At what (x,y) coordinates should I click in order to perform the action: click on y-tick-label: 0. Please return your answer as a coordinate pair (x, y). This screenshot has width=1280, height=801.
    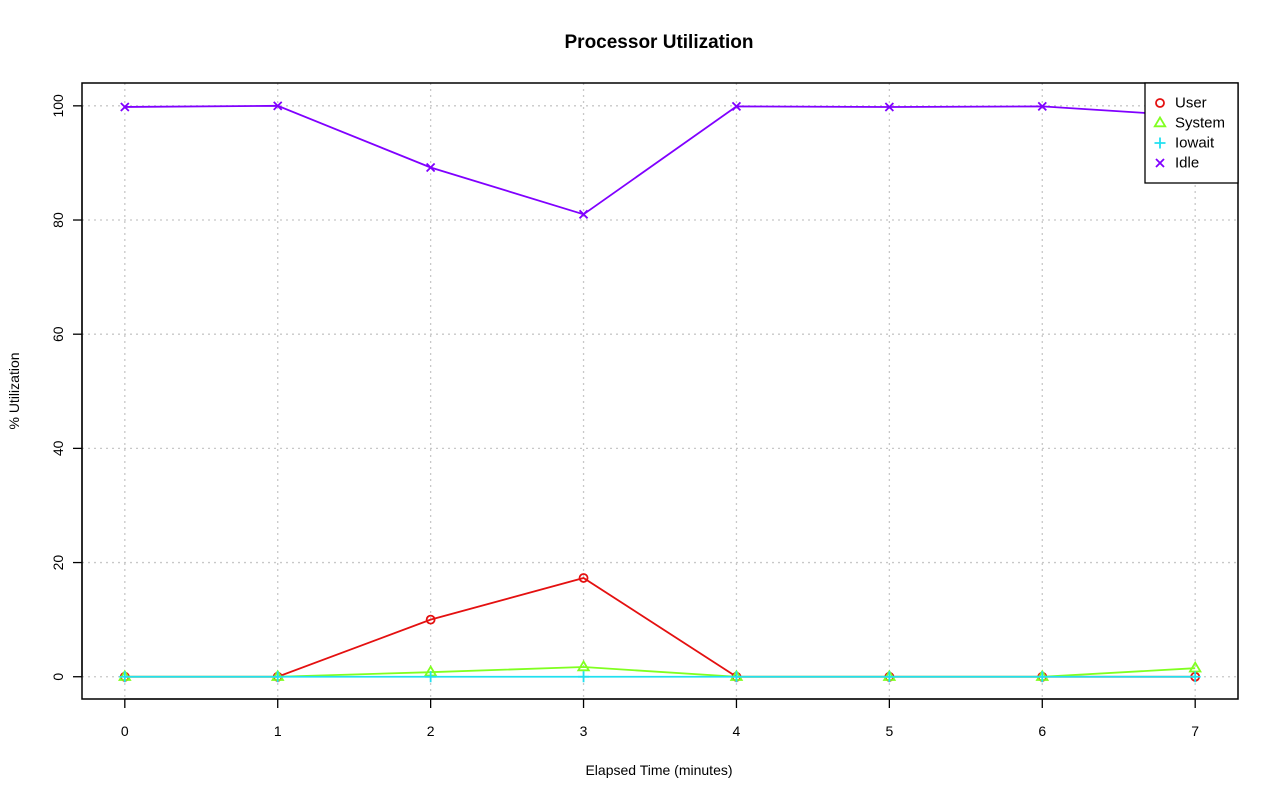
    Looking at the image, I should click on (58, 677).